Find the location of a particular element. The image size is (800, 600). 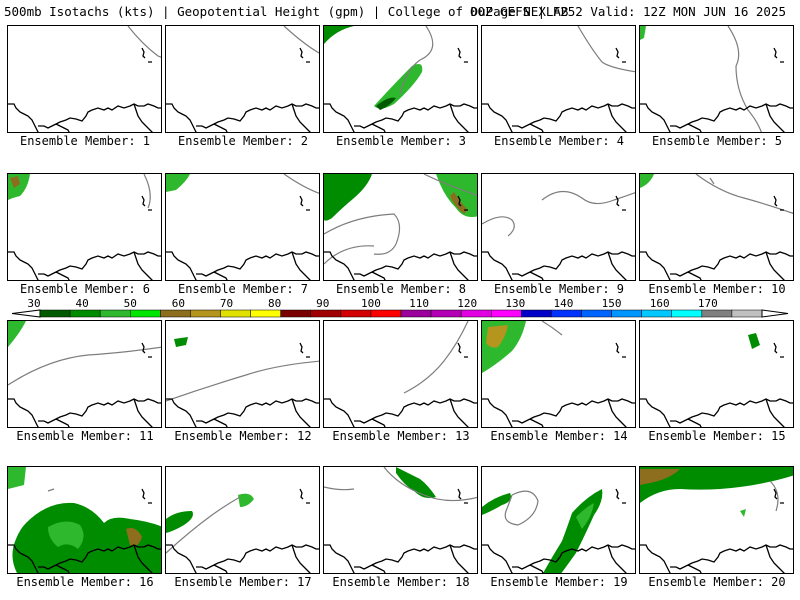

colorbar: 30 40 50 60 70 80 90 100 110 120 130 140 150 160 170 is located at coordinates (400, 309).